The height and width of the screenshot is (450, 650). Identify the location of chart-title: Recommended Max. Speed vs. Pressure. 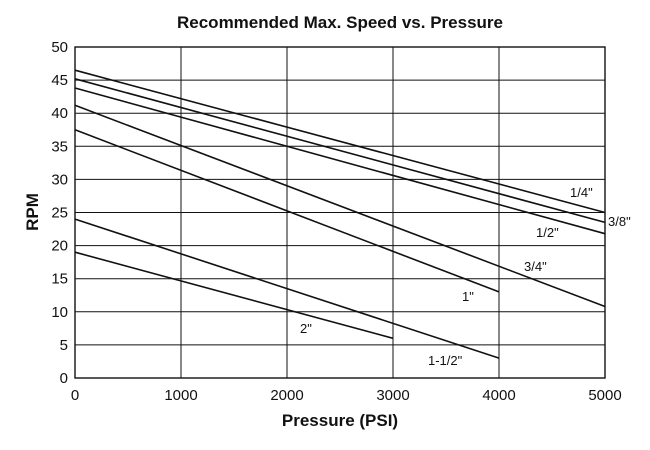
(340, 22).